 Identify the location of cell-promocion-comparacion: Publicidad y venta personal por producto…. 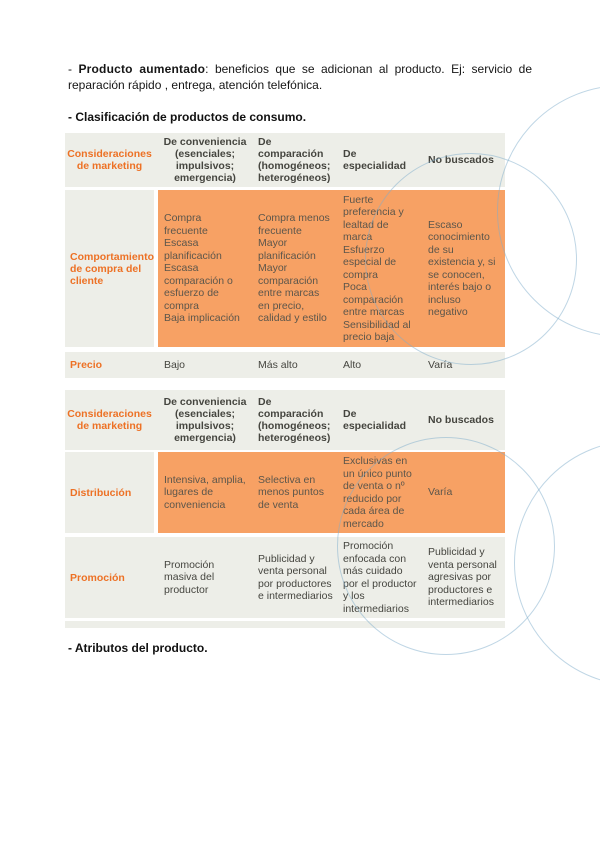
(295, 577).